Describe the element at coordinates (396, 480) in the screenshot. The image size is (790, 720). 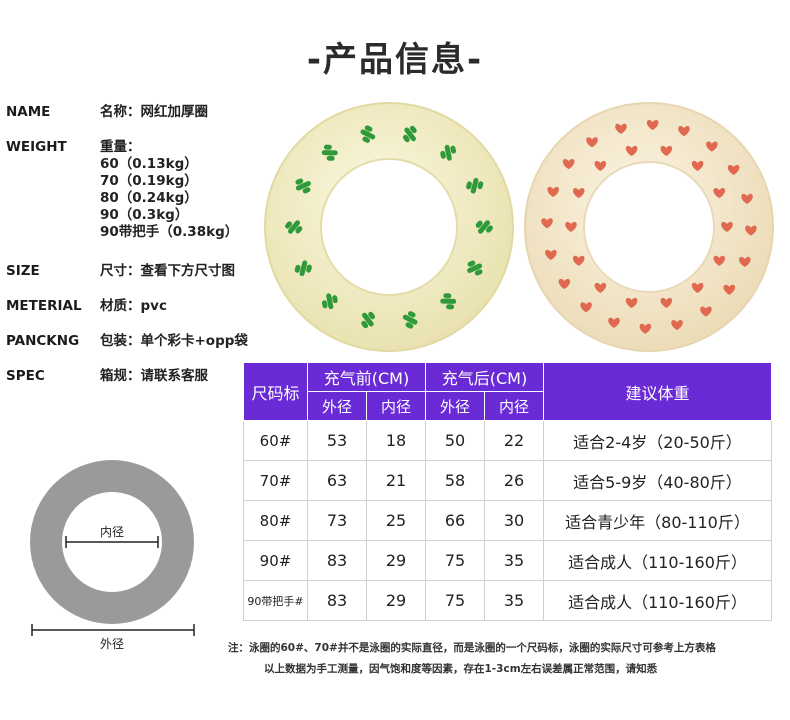
I see `before-inner-cell: 21` at that location.